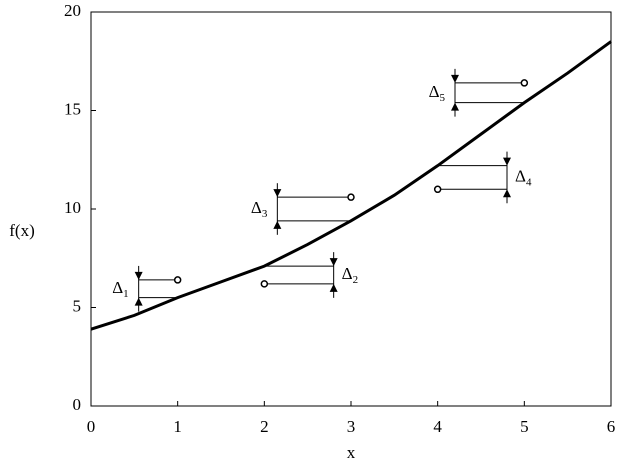 Image resolution: width=626 pixels, height=465 pixels. I want to click on delta-label: Δ4, so click(523, 177).